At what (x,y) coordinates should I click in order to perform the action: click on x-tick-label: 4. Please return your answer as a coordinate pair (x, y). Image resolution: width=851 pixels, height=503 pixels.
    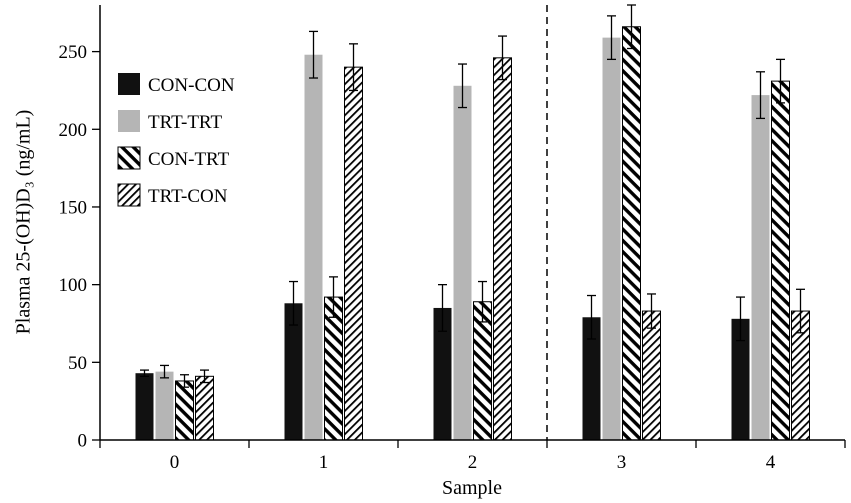
    Looking at the image, I should click on (771, 462).